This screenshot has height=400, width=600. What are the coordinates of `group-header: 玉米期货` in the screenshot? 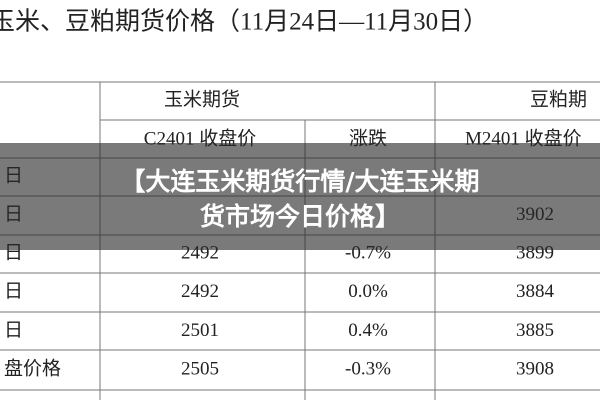 It's located at (202, 99).